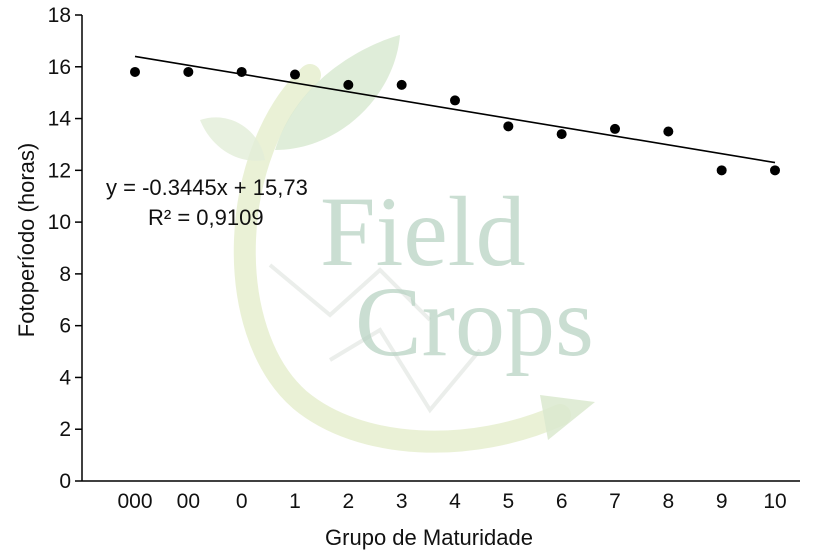 The height and width of the screenshot is (560, 827). Describe the element at coordinates (207, 187) in the screenshot. I see `trendline-equation: y = -0.3445x + 15,73` at that location.